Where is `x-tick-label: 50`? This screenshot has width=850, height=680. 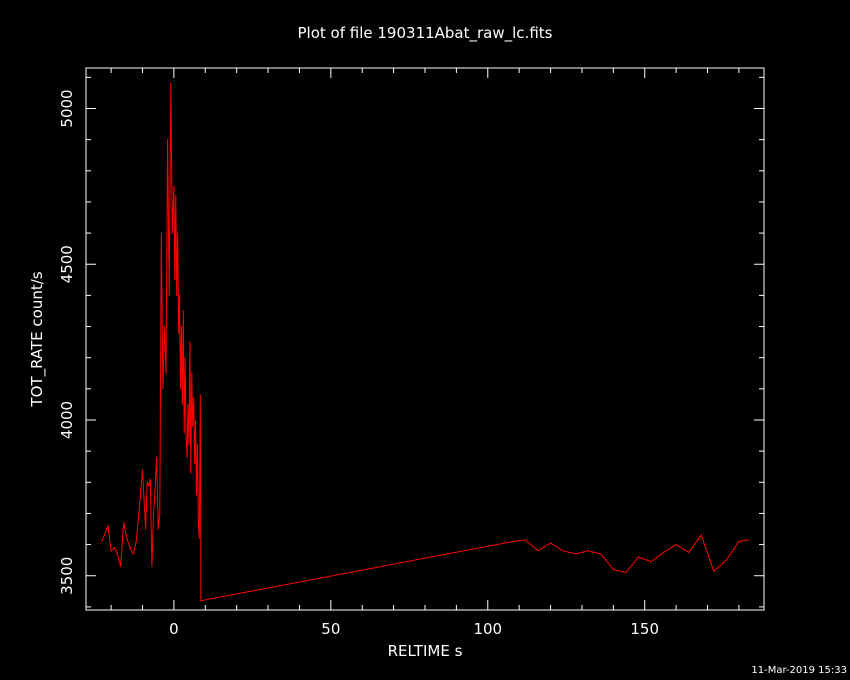 x-tick-label: 50 is located at coordinates (330, 629).